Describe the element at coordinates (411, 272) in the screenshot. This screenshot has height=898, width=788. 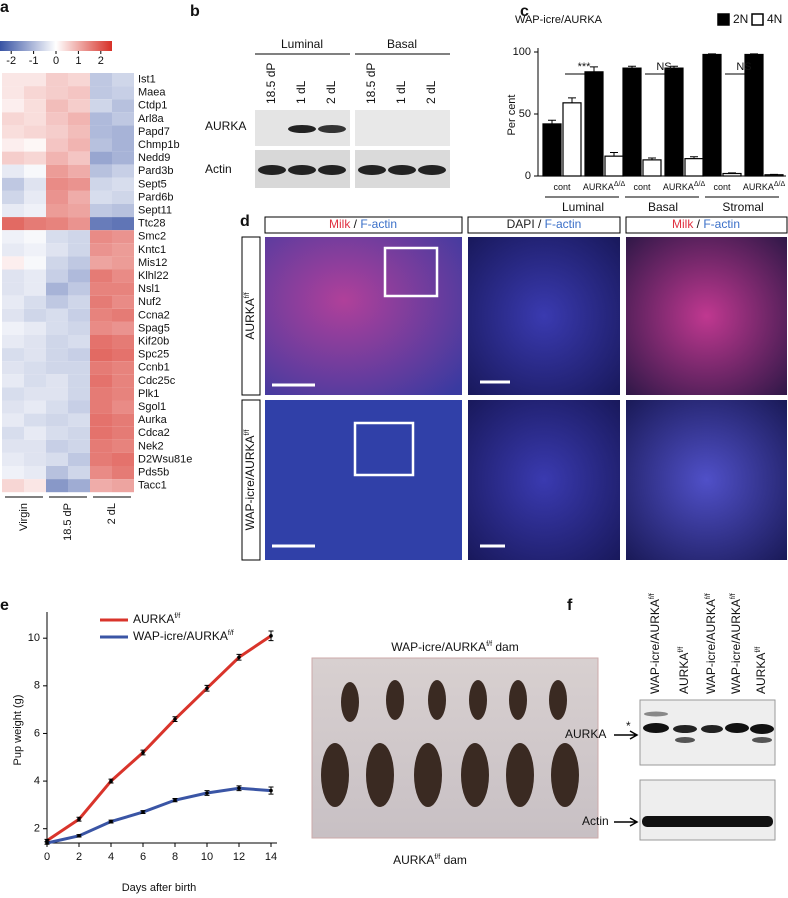
I see `zoom-box` at that location.